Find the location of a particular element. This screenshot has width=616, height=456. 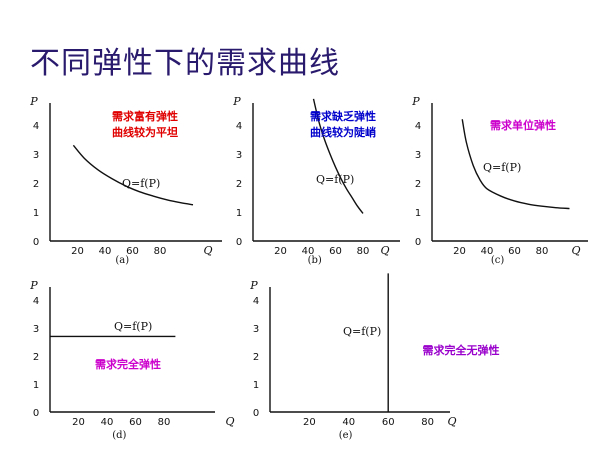

page-title: 不同弹性下的需求曲线 is located at coordinates (185, 63).